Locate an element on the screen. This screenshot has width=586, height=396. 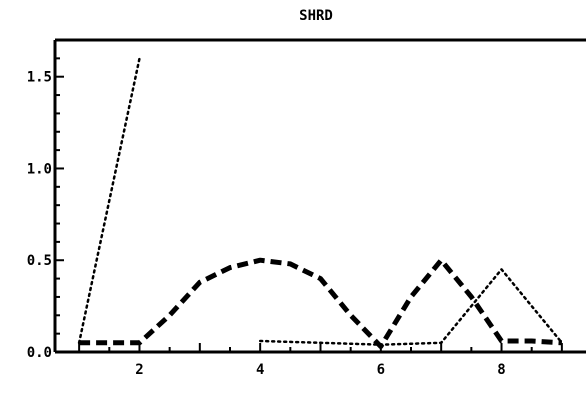
x-tick-label: 4 is located at coordinates (260, 370).